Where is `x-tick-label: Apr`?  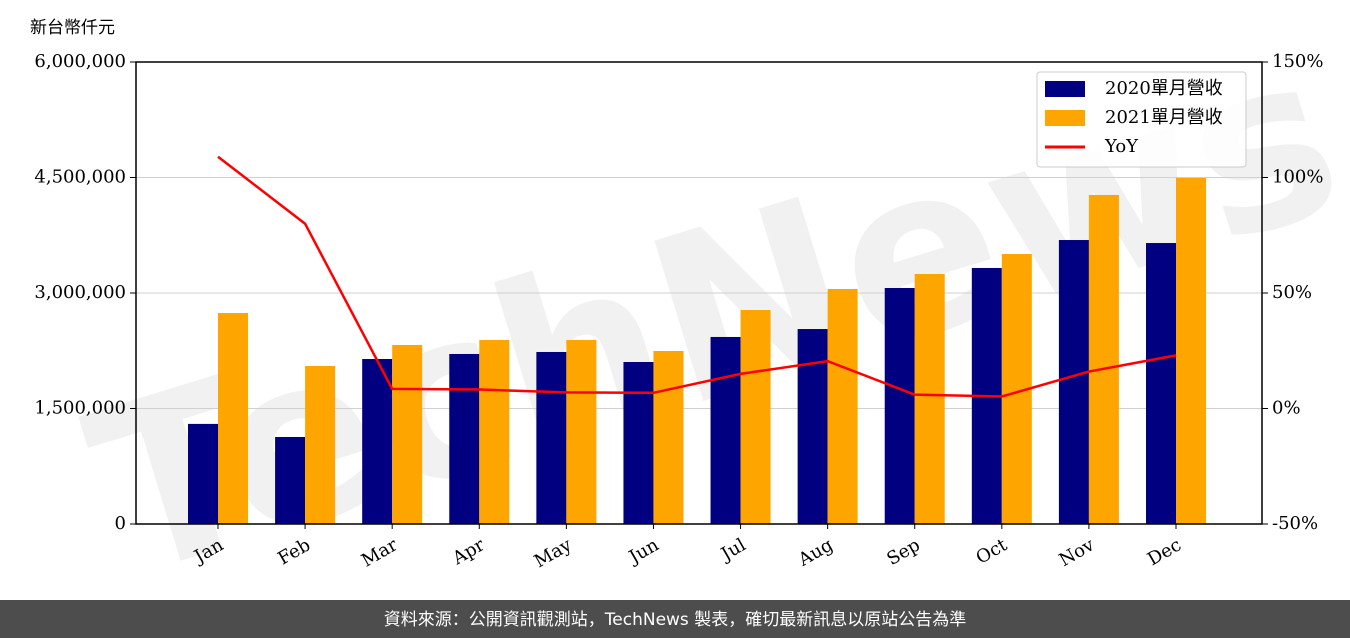 x-tick-label: Apr is located at coordinates (468, 551).